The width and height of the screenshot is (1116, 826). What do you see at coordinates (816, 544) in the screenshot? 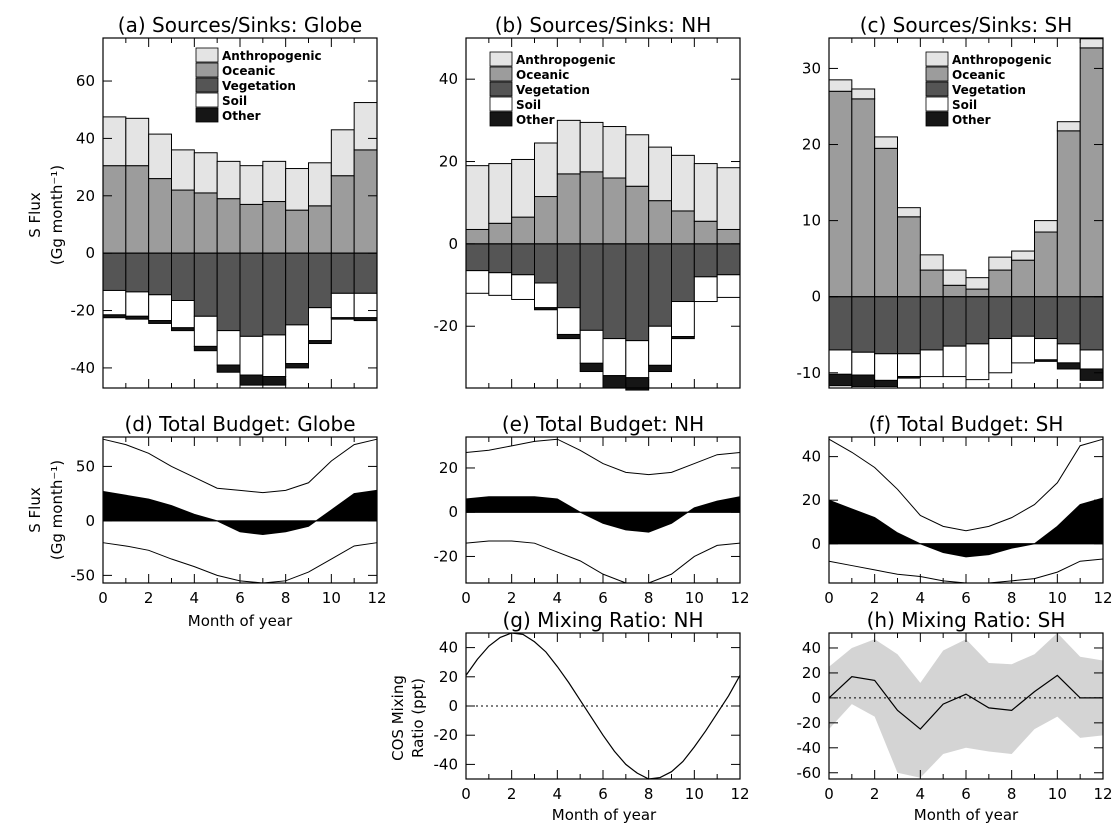
I see `y-tick-label-f: 0` at bounding box center [816, 544].